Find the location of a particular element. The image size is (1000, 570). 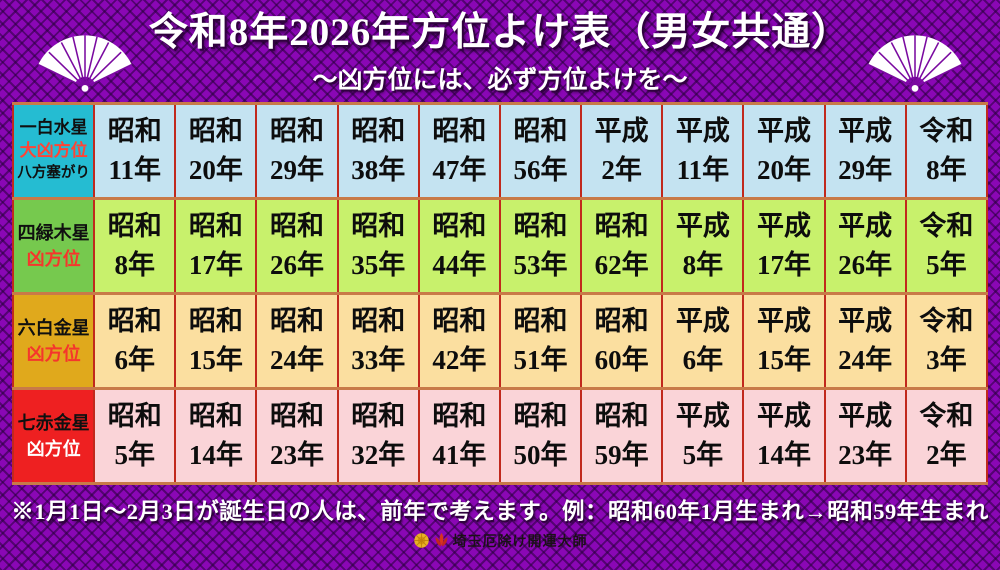

year-text: 14年 is located at coordinates (783, 454).